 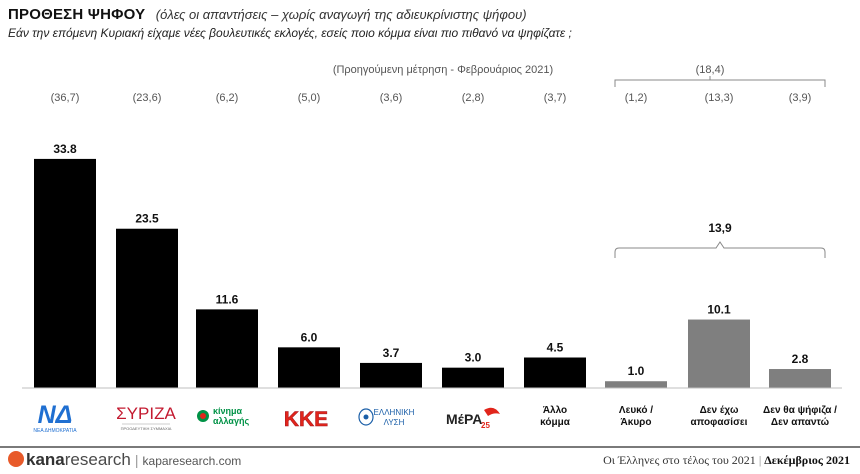 What do you see at coordinates (146, 413) in the screenshot?
I see `syriza-logo-mark: ΣΥΡΙΖΑ` at bounding box center [146, 413].